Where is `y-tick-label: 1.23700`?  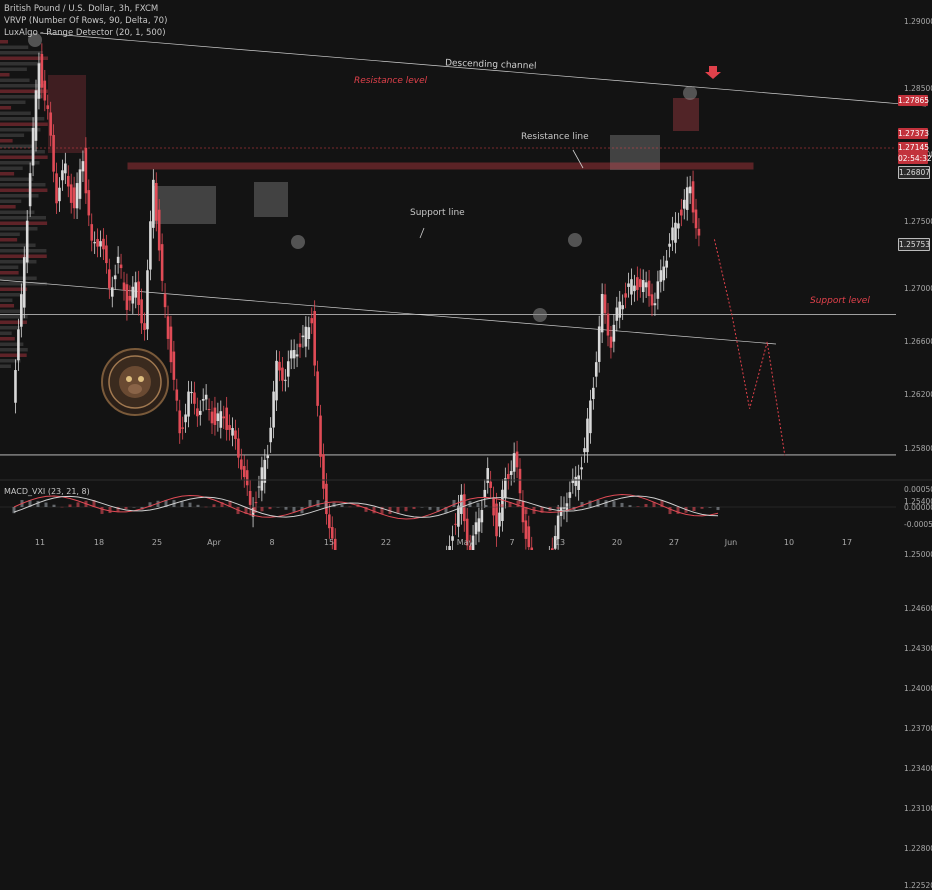 y-tick-label: 1.23700 is located at coordinates (918, 728).